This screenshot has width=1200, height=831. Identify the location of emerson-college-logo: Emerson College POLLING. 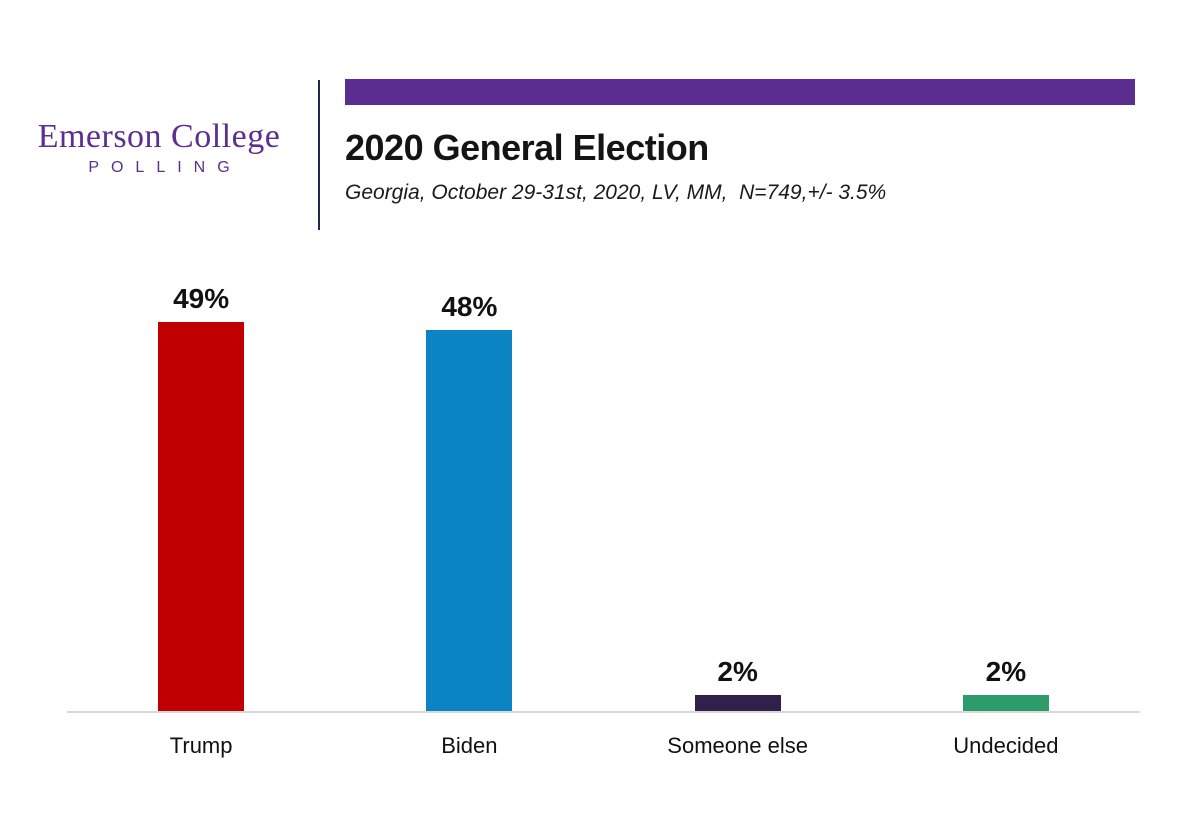
(159, 147).